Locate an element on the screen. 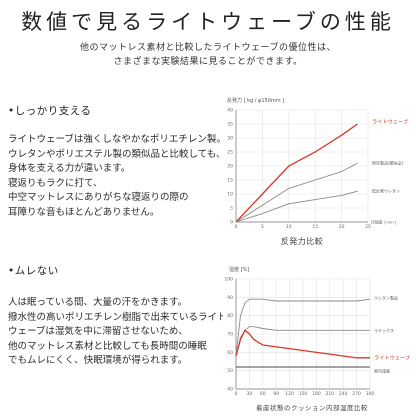 The width and height of the screenshot is (416, 416). body-line: 他のマットレス素材と比較しても長時間の睡眠 is located at coordinates (107, 346).